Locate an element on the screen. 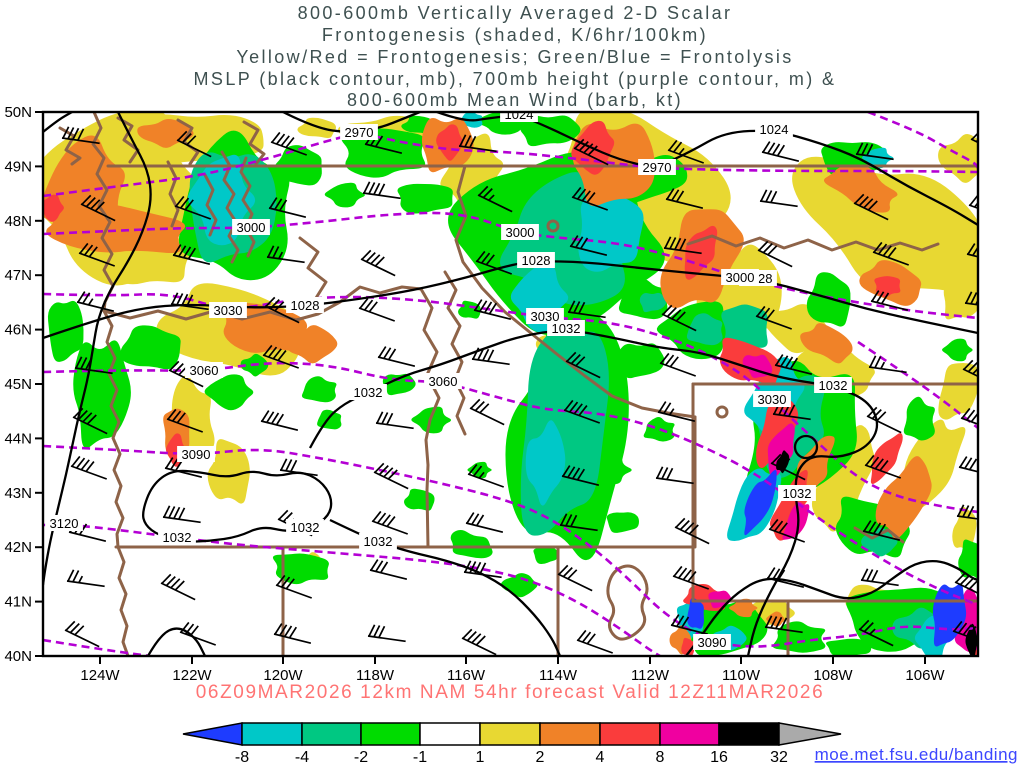 This screenshot has height=768, width=1024. contour-label: 1028 is located at coordinates (536, 260).